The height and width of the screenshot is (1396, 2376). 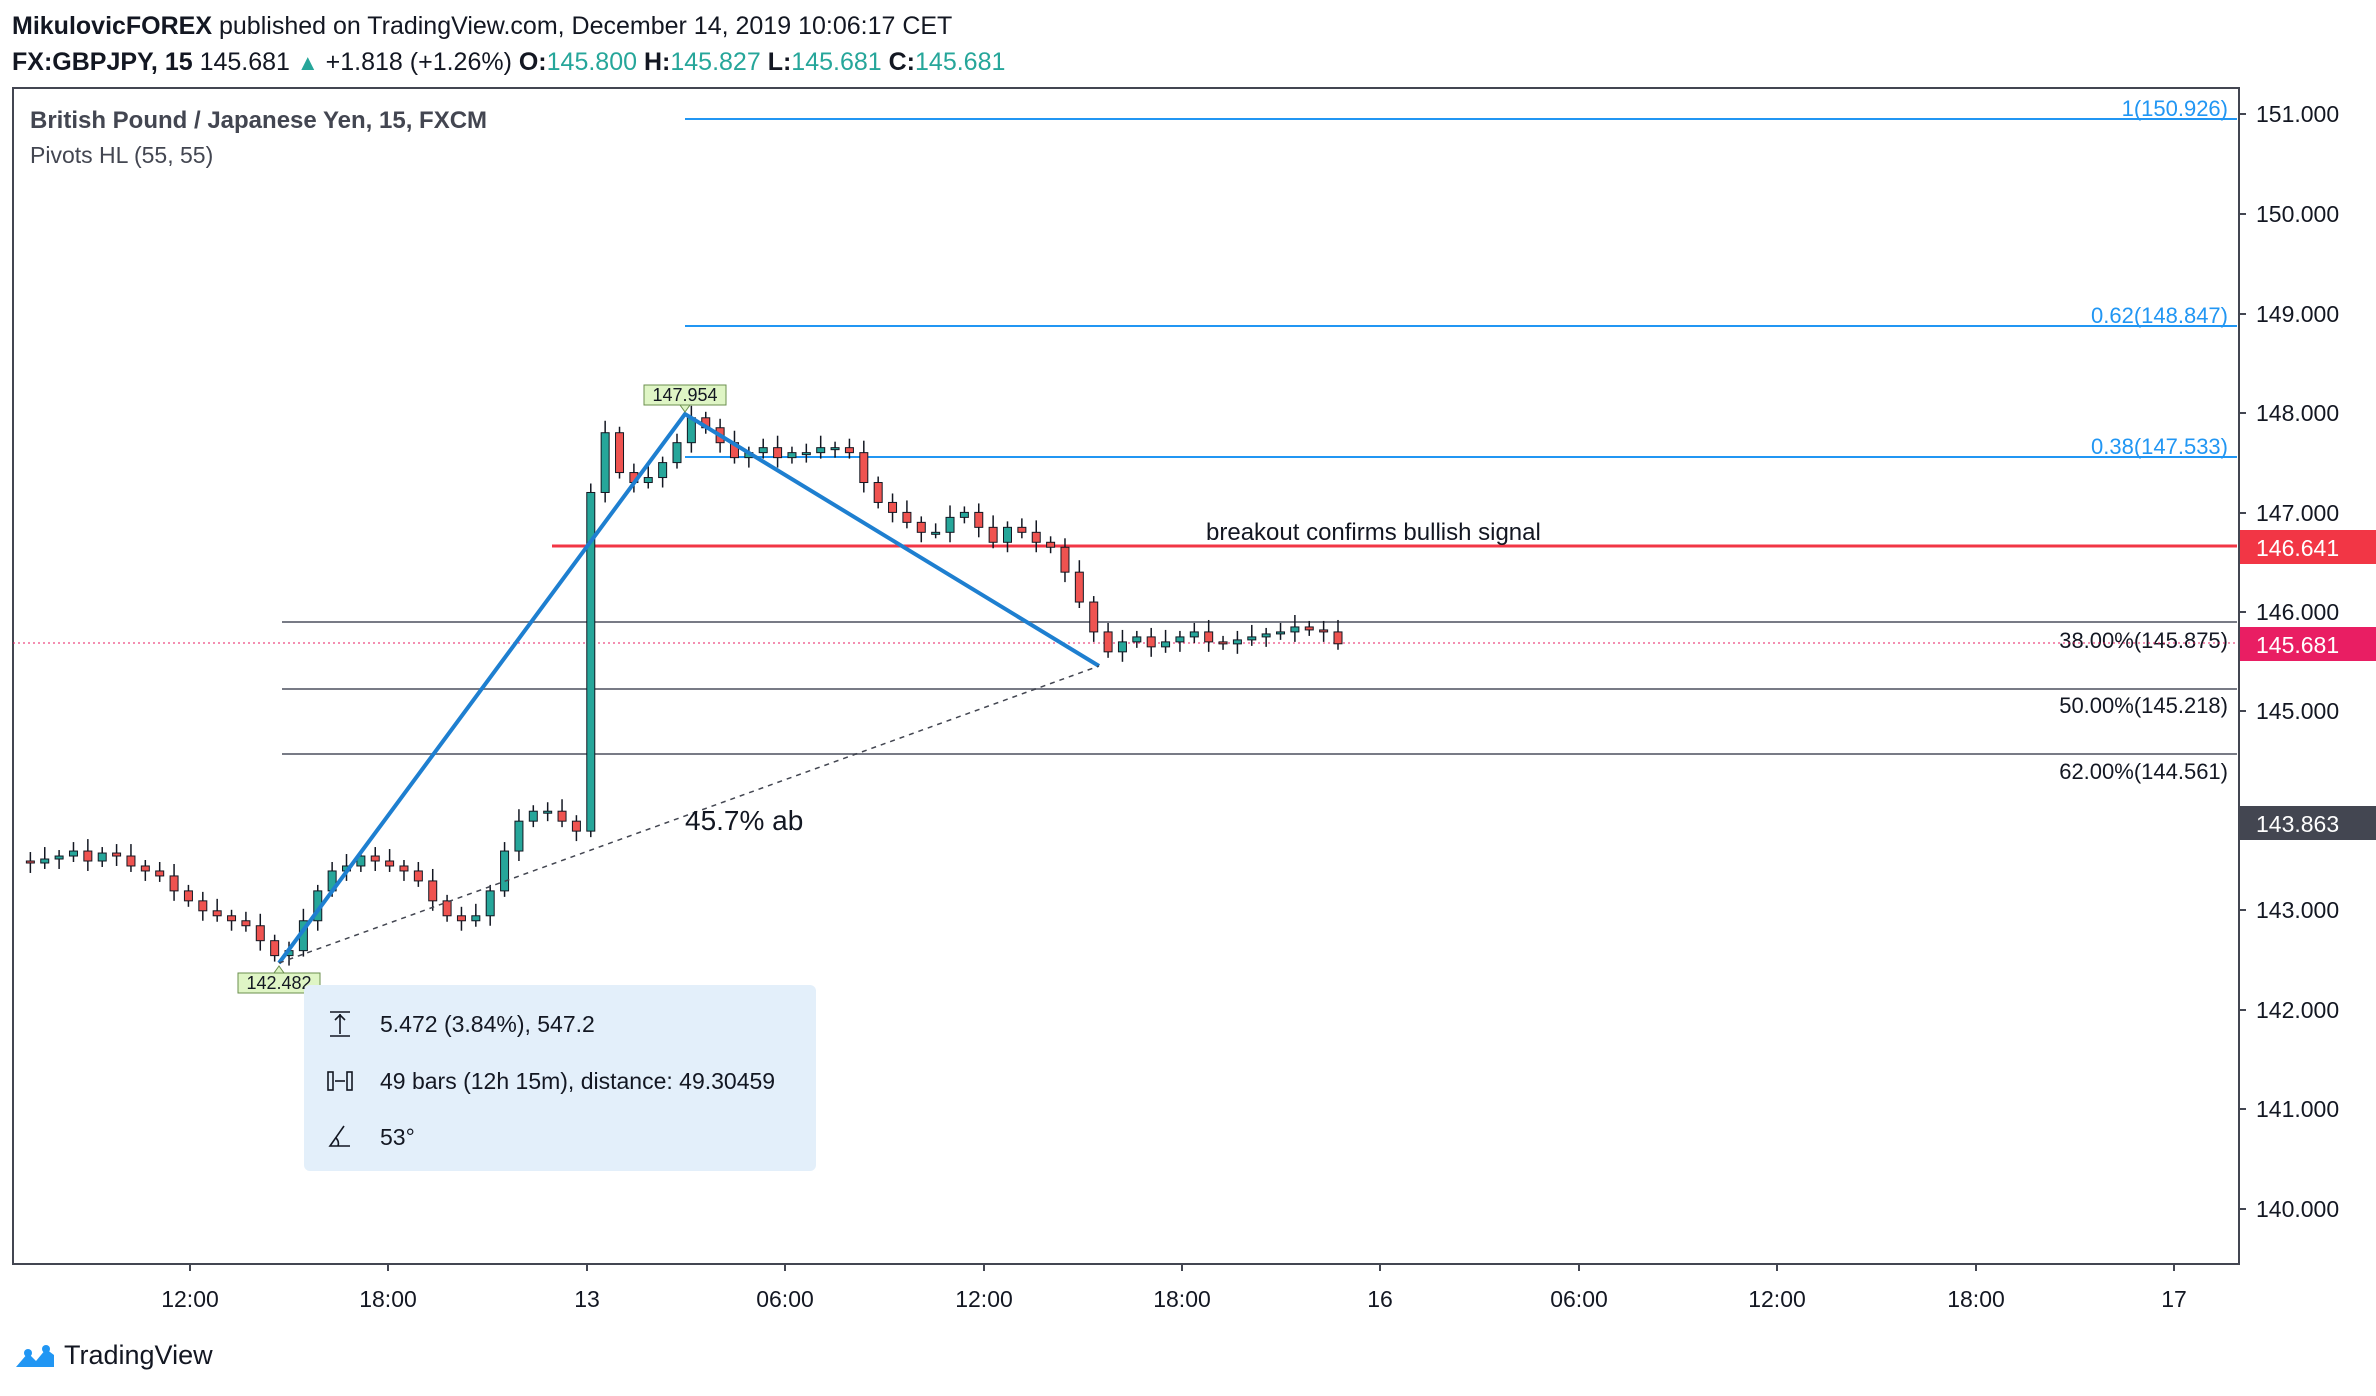 What do you see at coordinates (244, 62) in the screenshot?
I see `last-price: 145.681` at bounding box center [244, 62].